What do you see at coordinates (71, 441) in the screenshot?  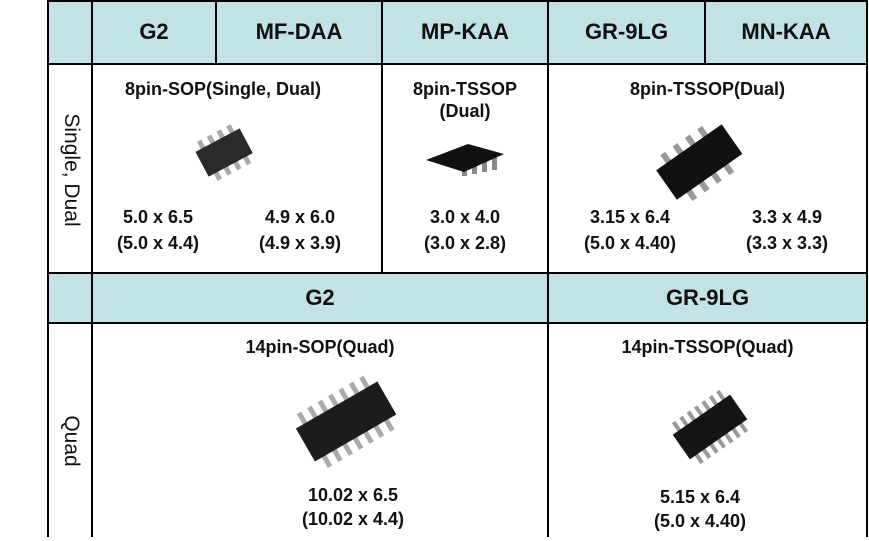 I see `row-label: Quad` at bounding box center [71, 441].